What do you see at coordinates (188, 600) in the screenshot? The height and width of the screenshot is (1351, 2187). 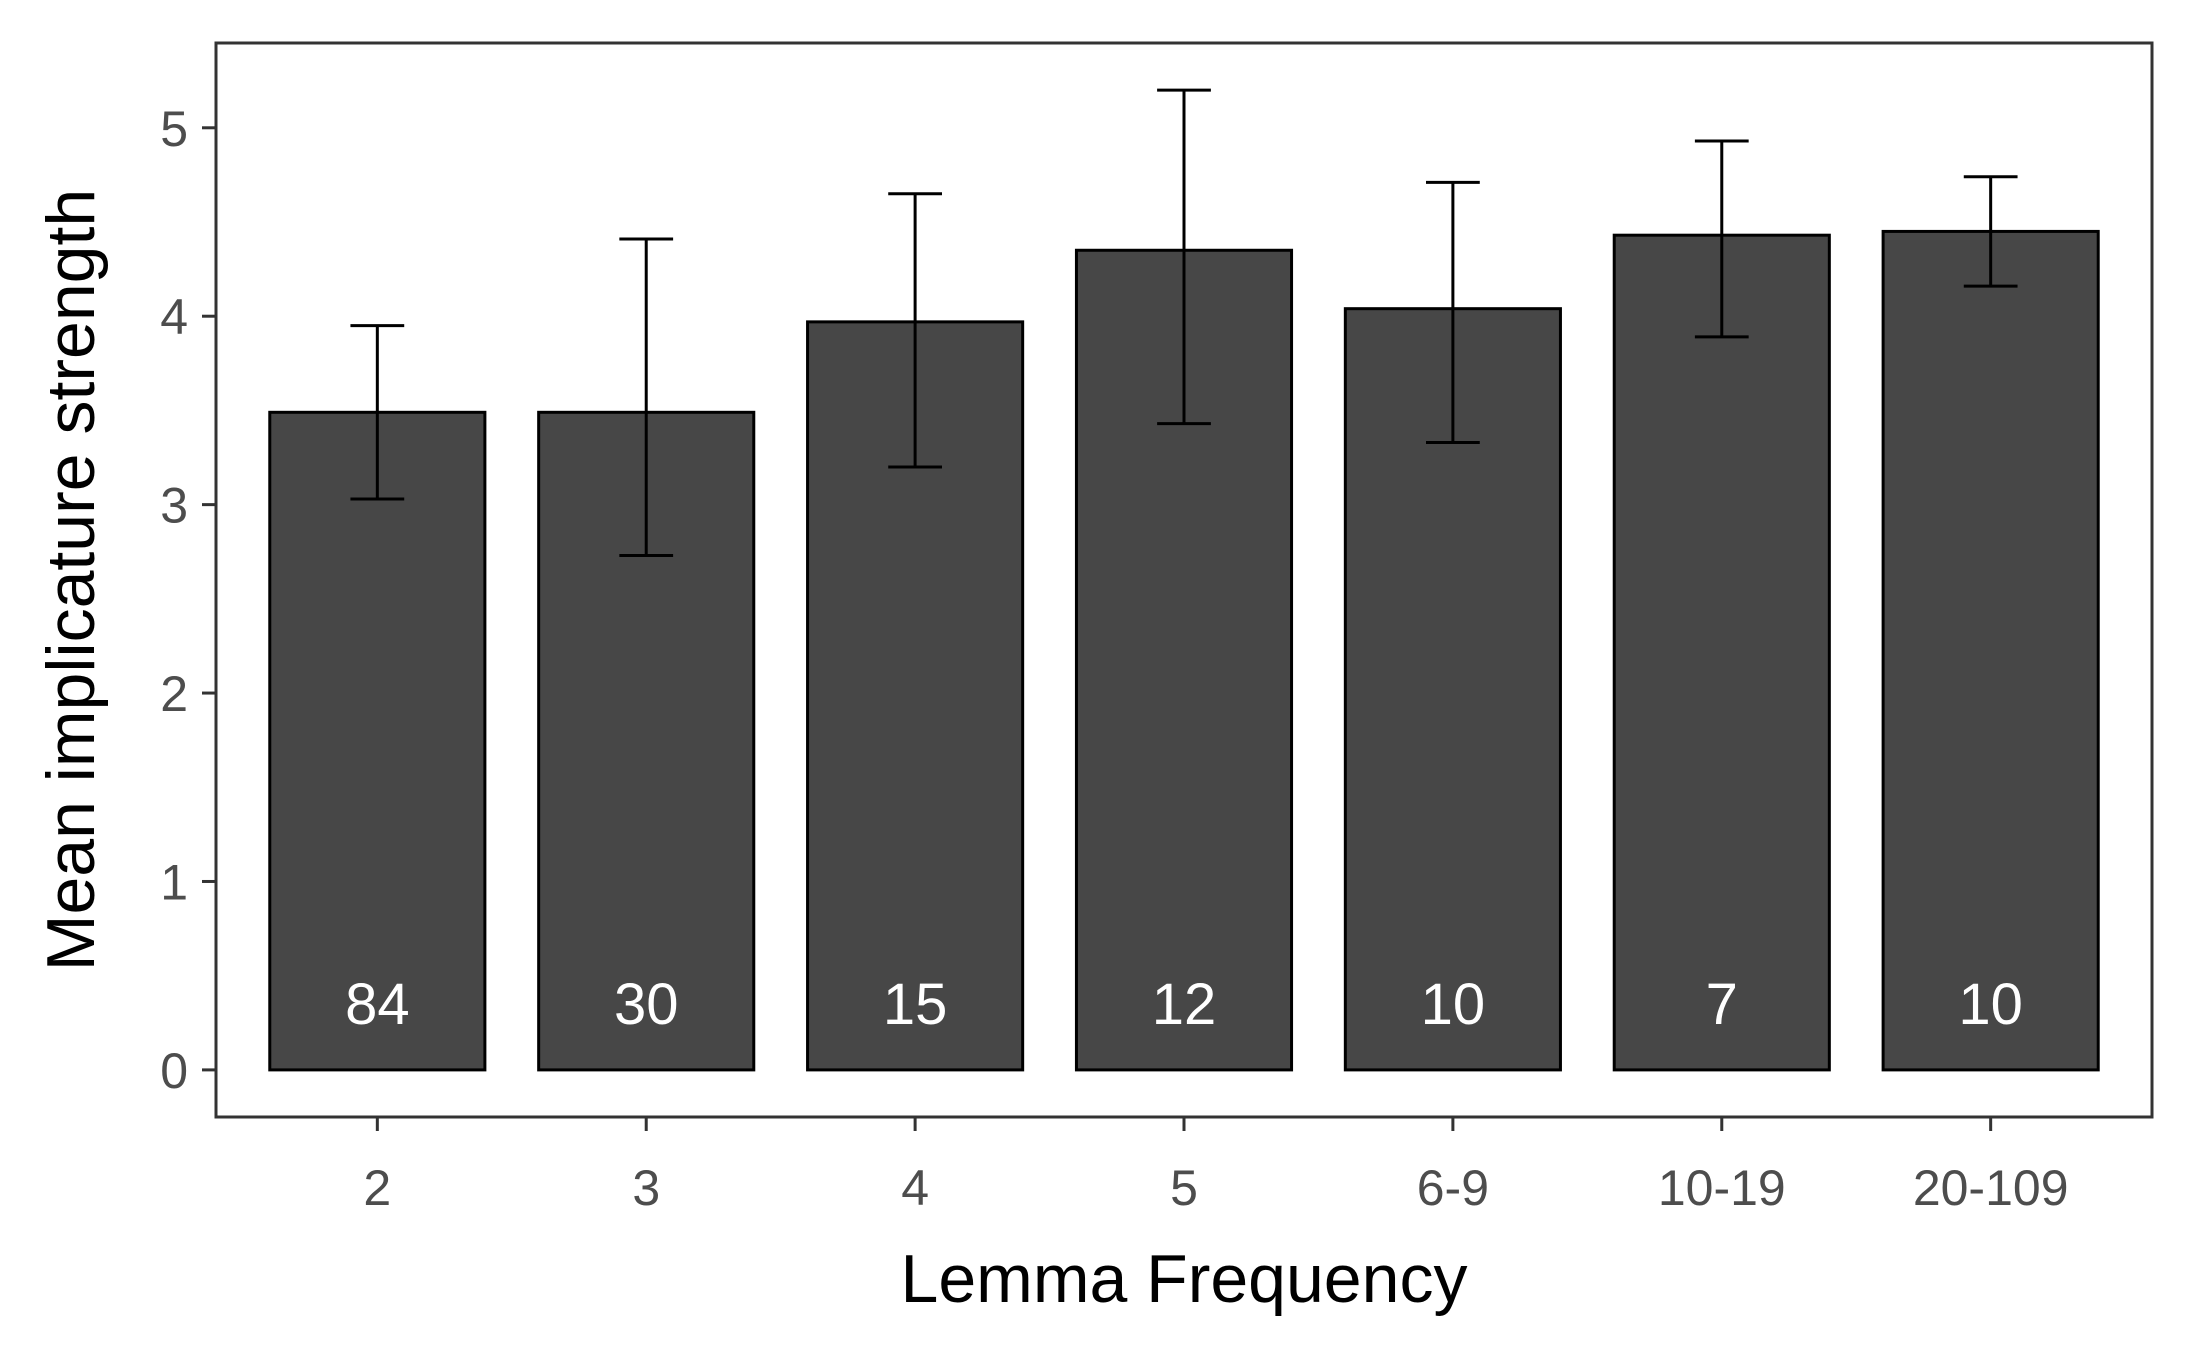 I see `y-axis: 0 1 2 3 4 5` at bounding box center [188, 600].